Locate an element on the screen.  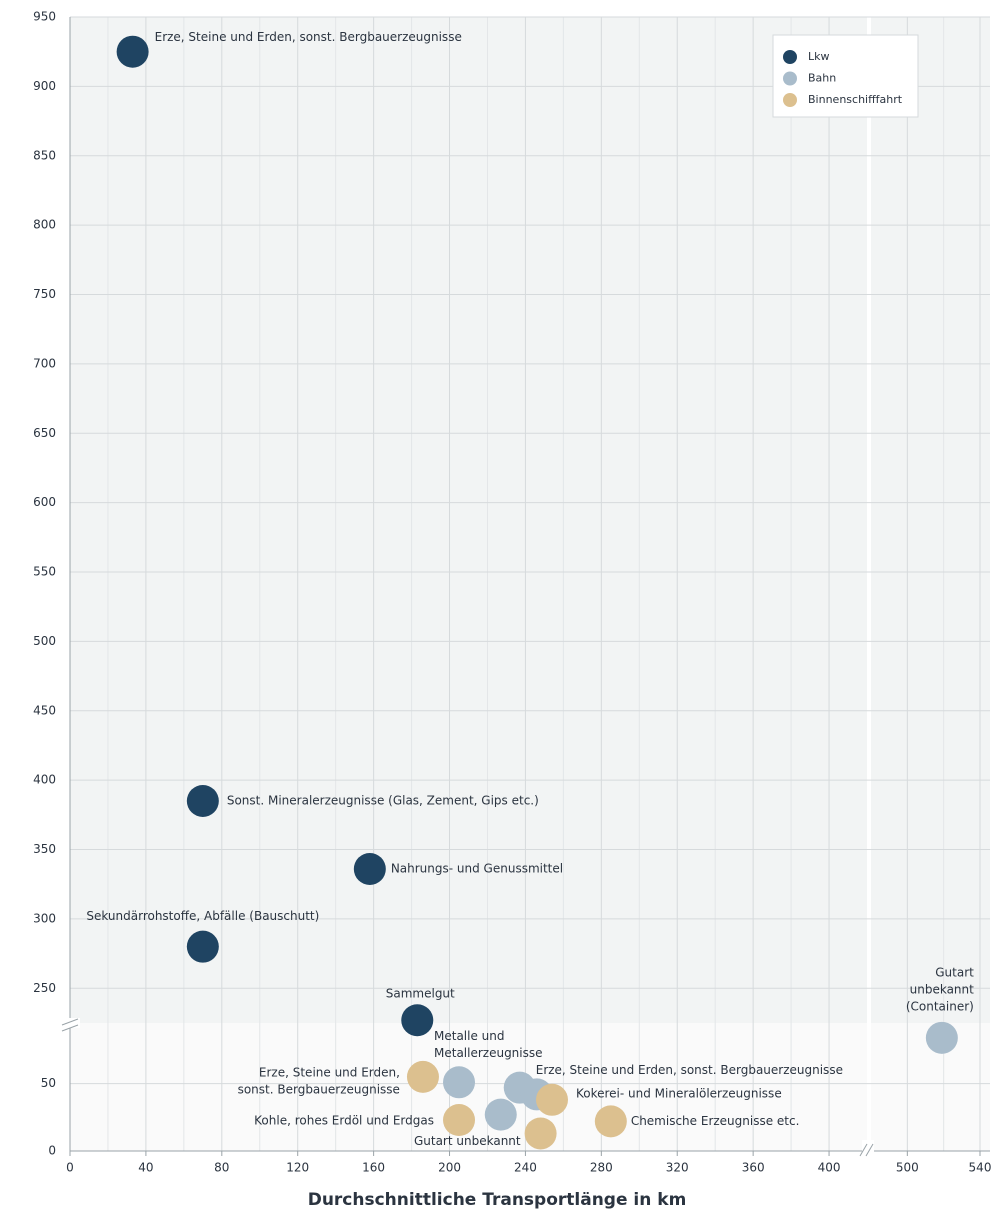
y-tick-label: 350 is located at coordinates (44, 849).